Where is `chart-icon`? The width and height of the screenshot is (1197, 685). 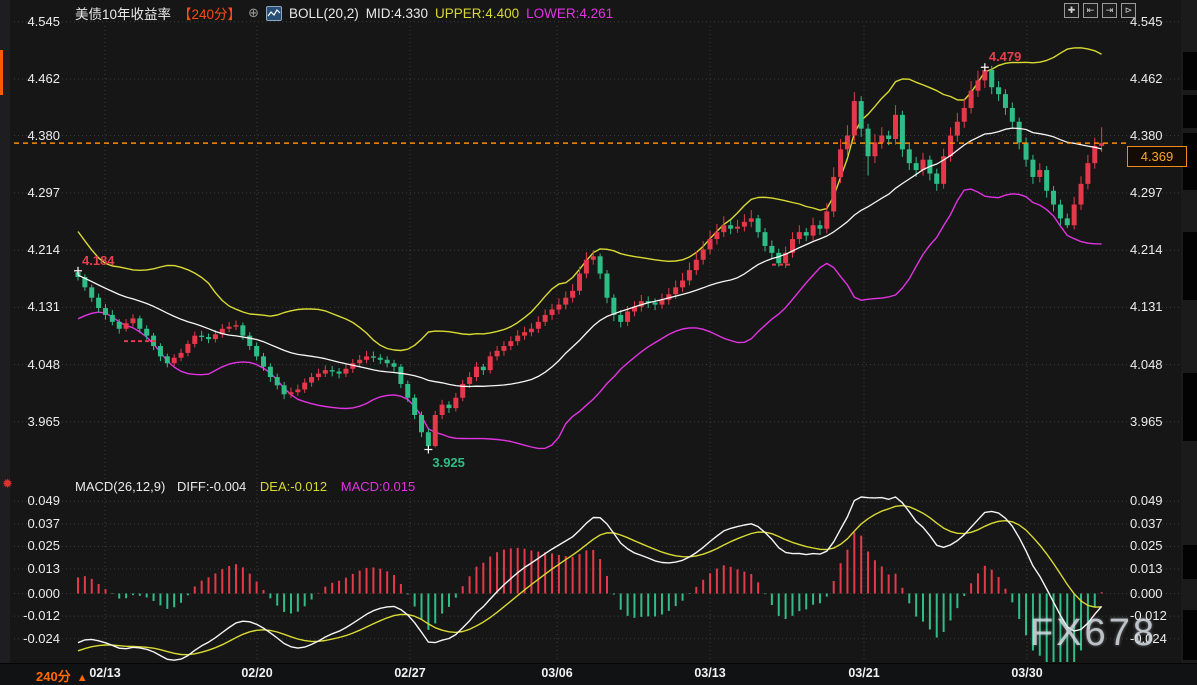 chart-icon is located at coordinates (273, 13).